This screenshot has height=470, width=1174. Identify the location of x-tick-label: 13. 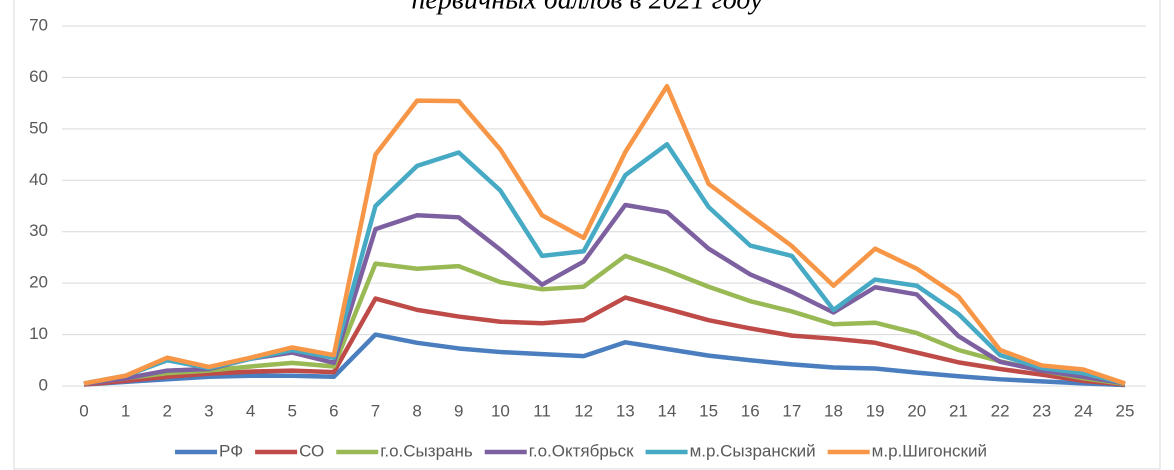
(625, 410).